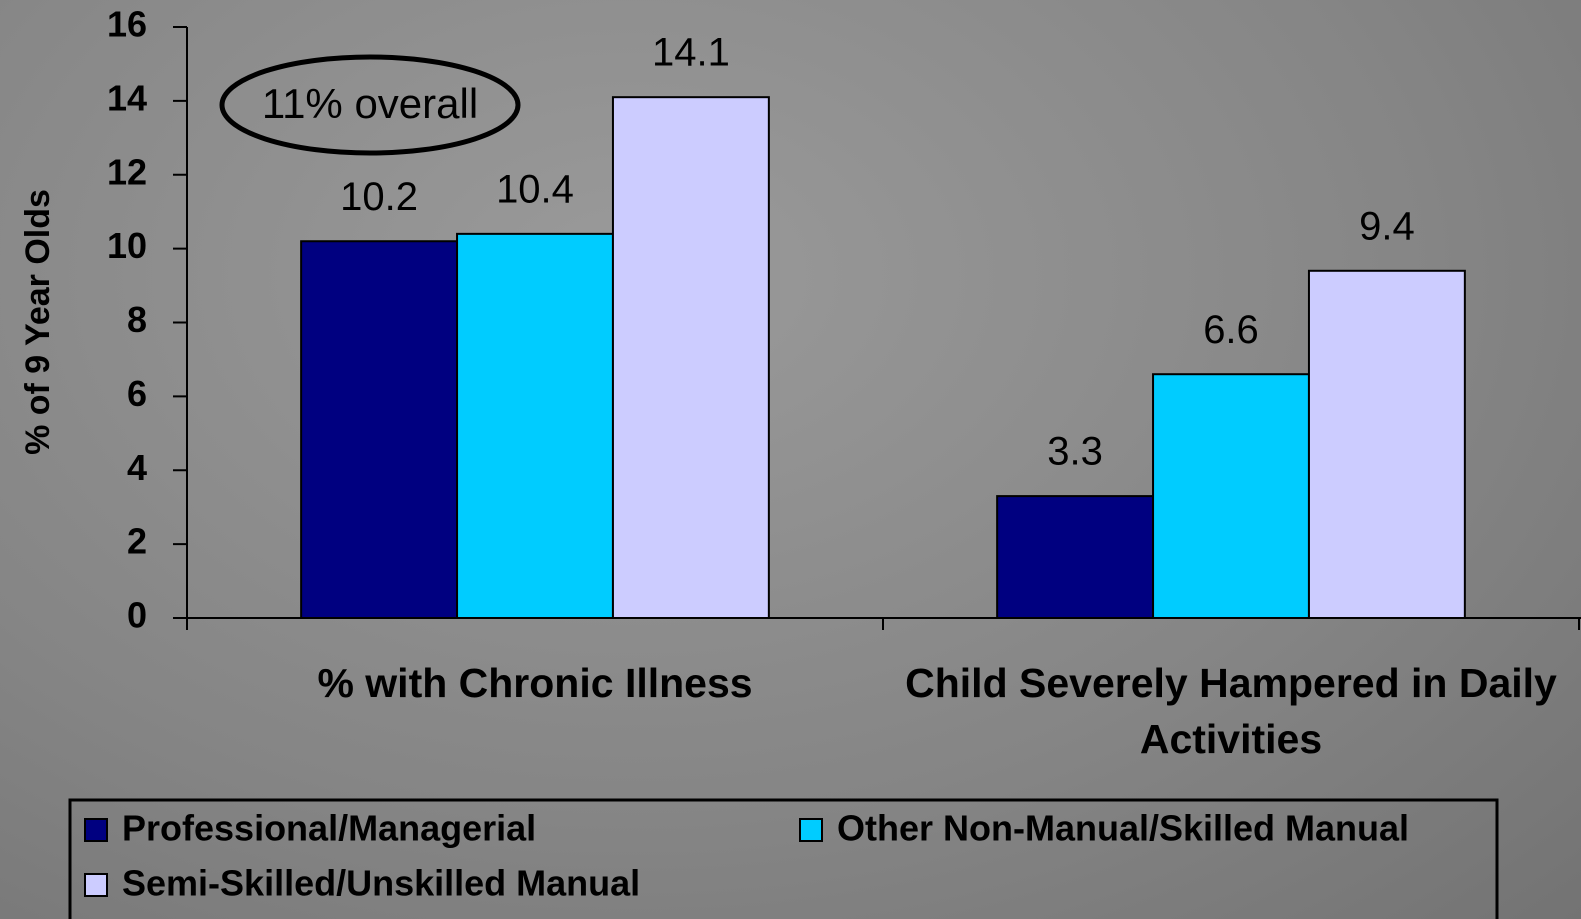  I want to click on x-tick-label: % with Chronic Illness, so click(535, 683).